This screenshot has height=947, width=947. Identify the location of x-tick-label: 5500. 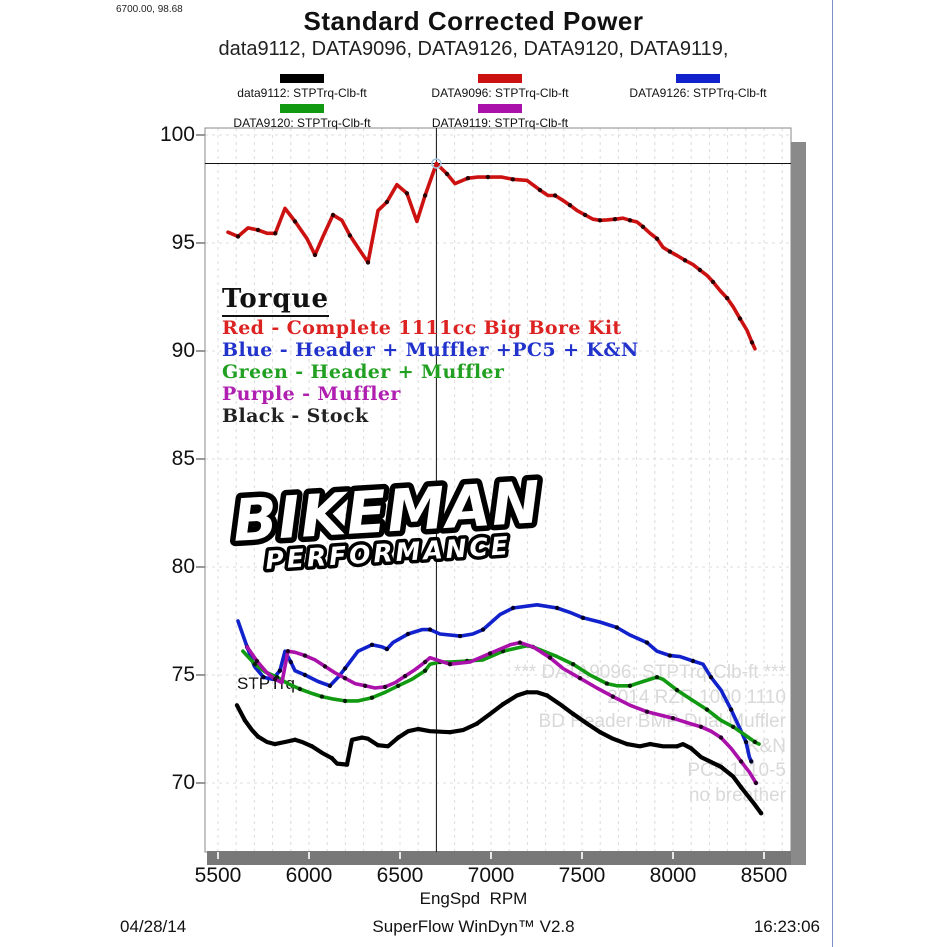
(218, 875).